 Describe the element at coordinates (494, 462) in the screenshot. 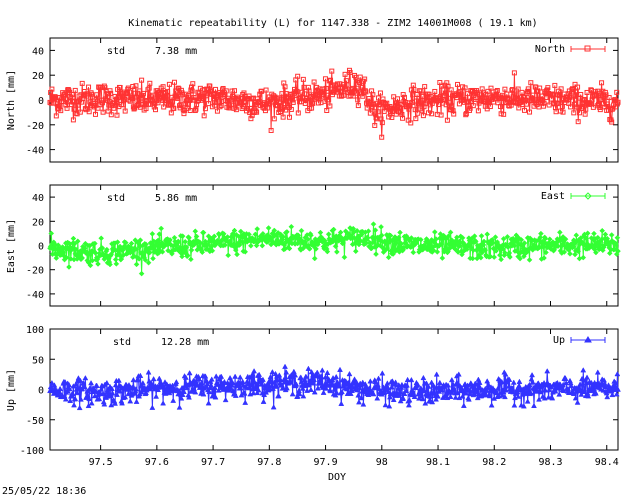

I see `x-tick-label: 98.2` at that location.